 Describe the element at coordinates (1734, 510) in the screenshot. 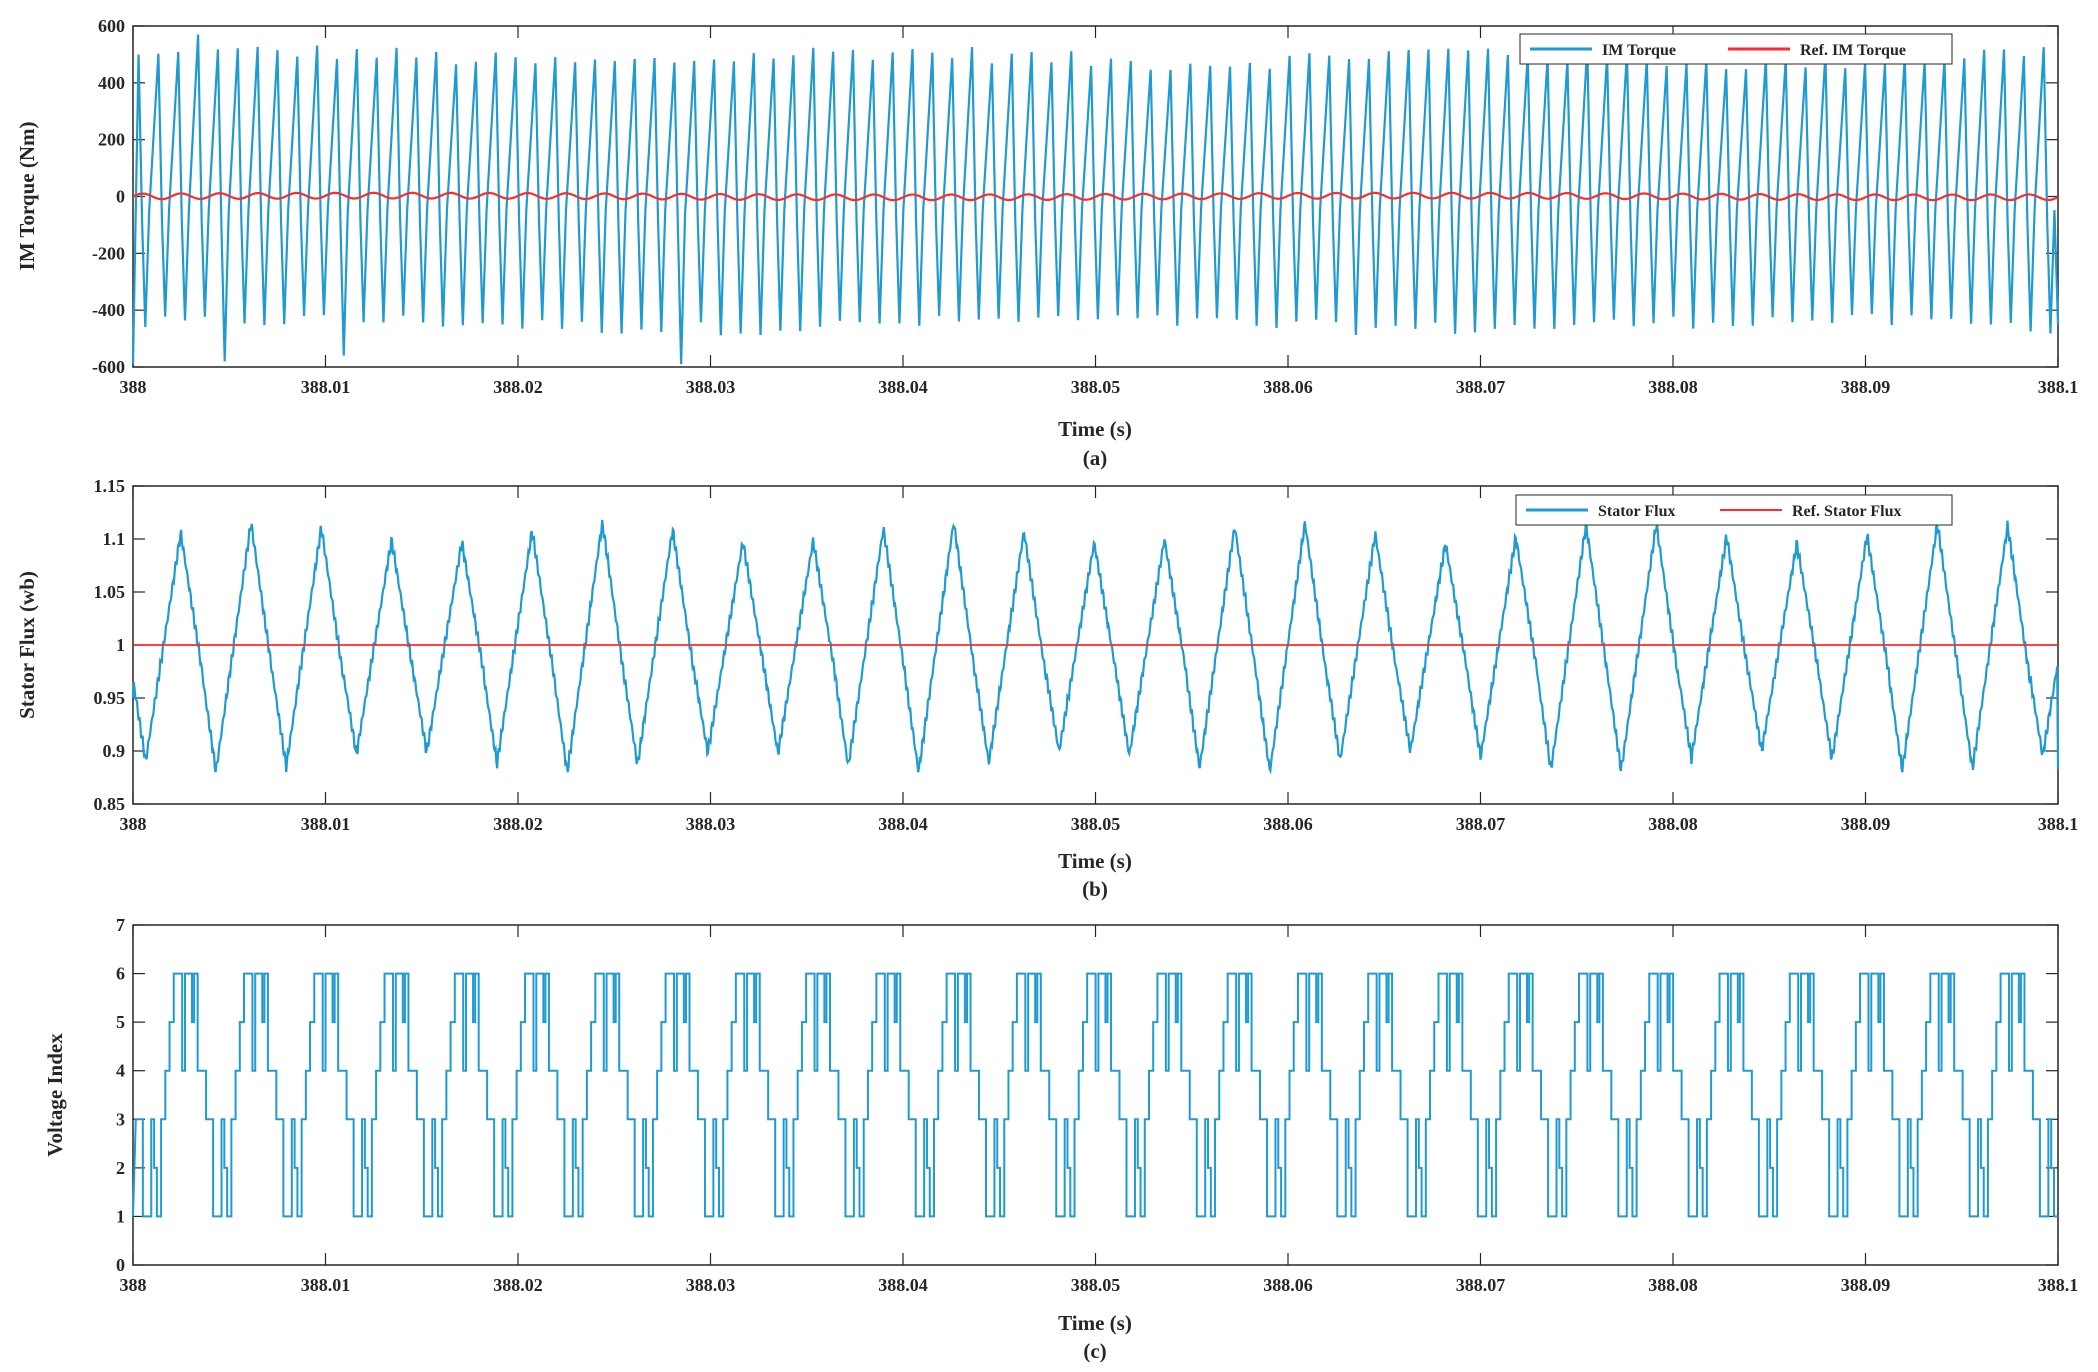

I see `legend-stator-flux: Stator Flux Ref. Stator Flux` at that location.